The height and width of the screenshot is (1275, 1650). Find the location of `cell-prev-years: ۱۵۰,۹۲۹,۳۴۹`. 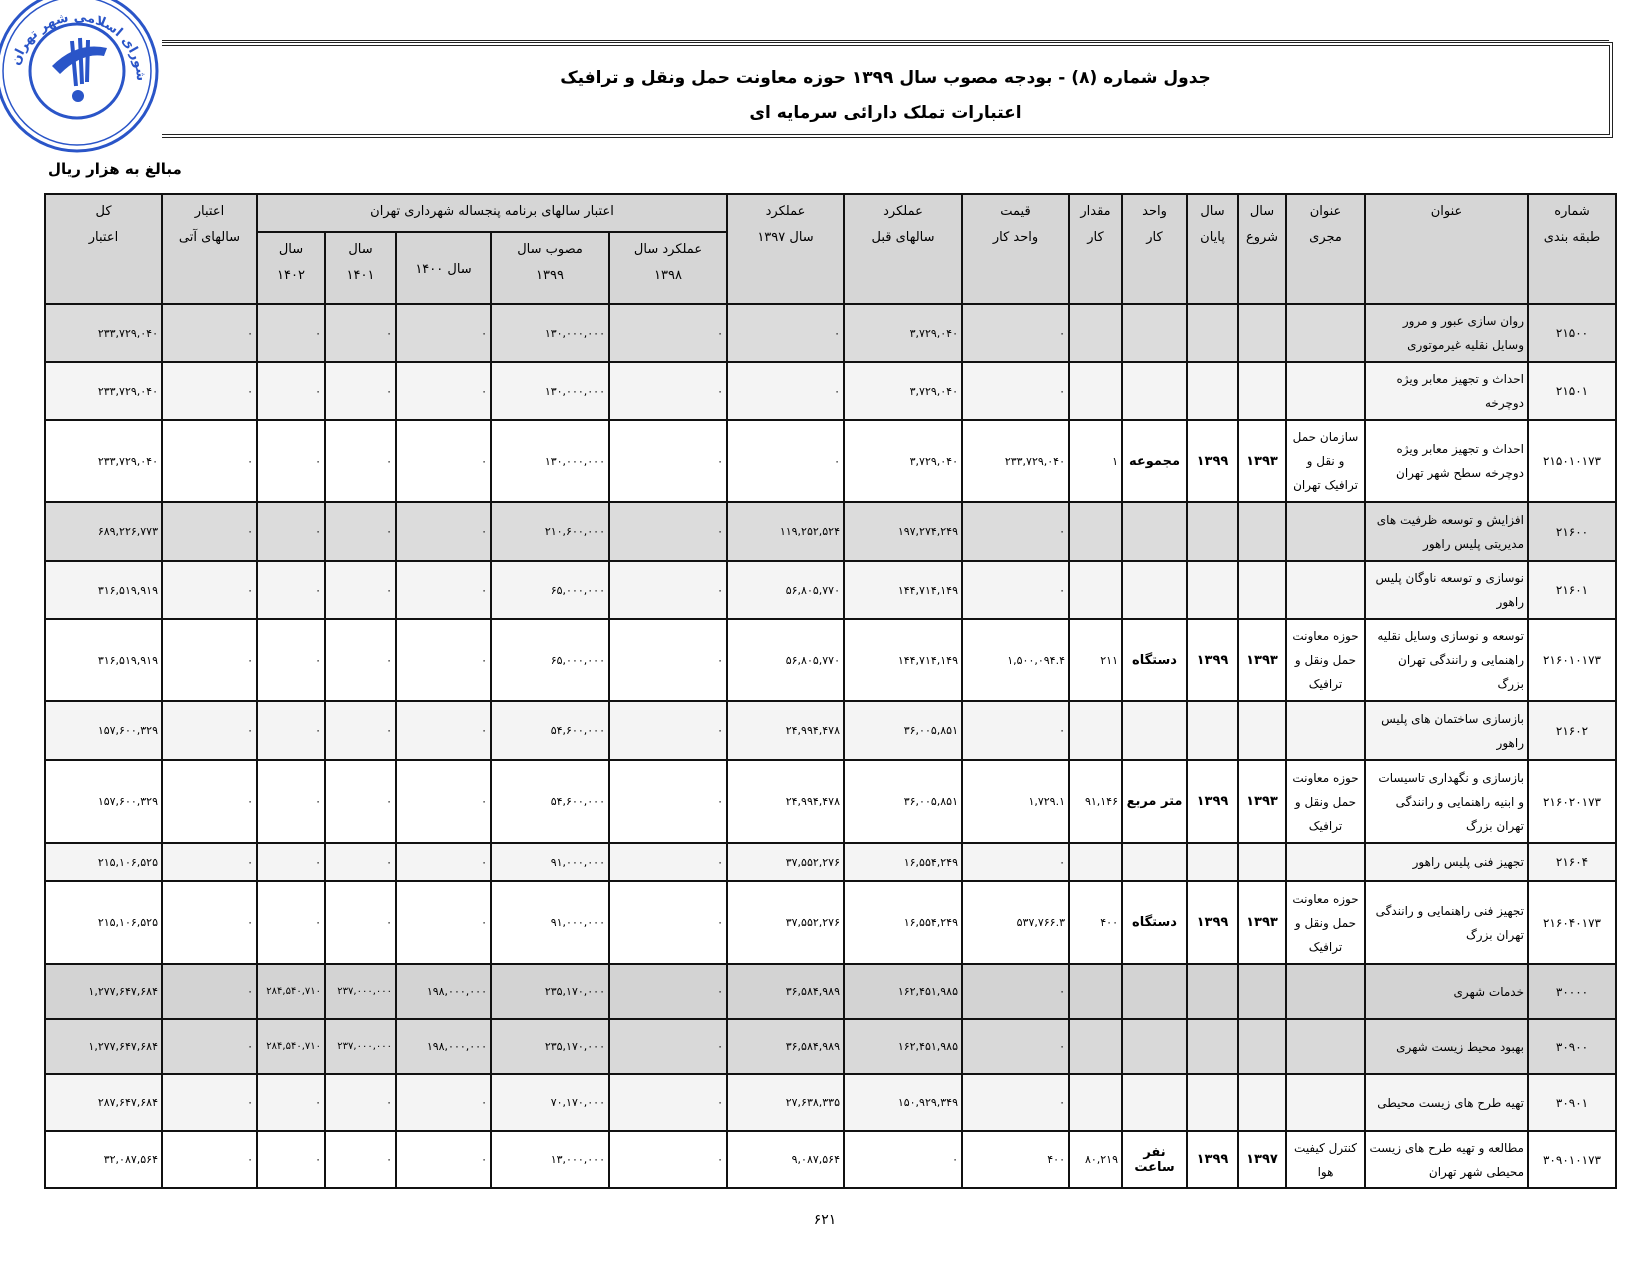

cell-prev-years: ۱۵۰,۹۲۹,۳۴۹ is located at coordinates (903, 1102).